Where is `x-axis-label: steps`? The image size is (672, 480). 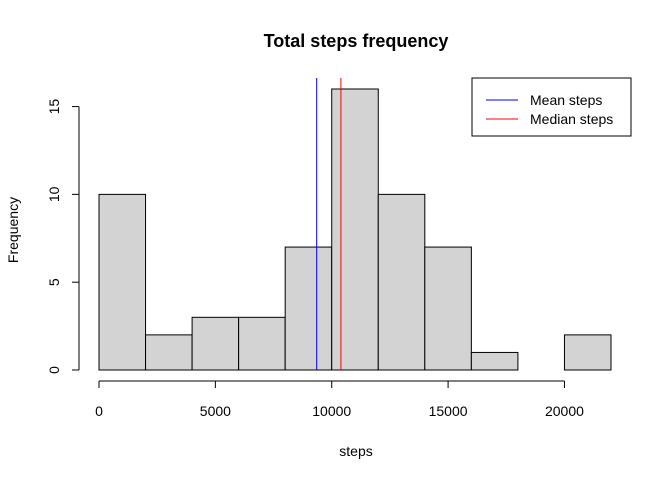 x-axis-label: steps is located at coordinates (355, 451).